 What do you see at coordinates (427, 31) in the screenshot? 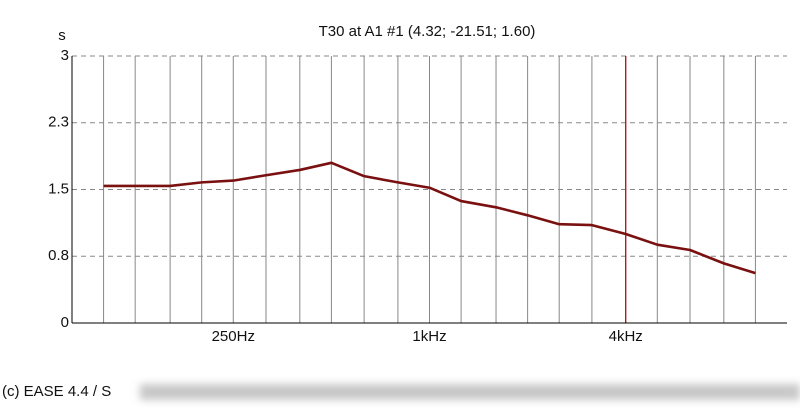
I see `chart-title: T30 at A1 #1 (4.32; -21.51; 1.60)` at bounding box center [427, 31].